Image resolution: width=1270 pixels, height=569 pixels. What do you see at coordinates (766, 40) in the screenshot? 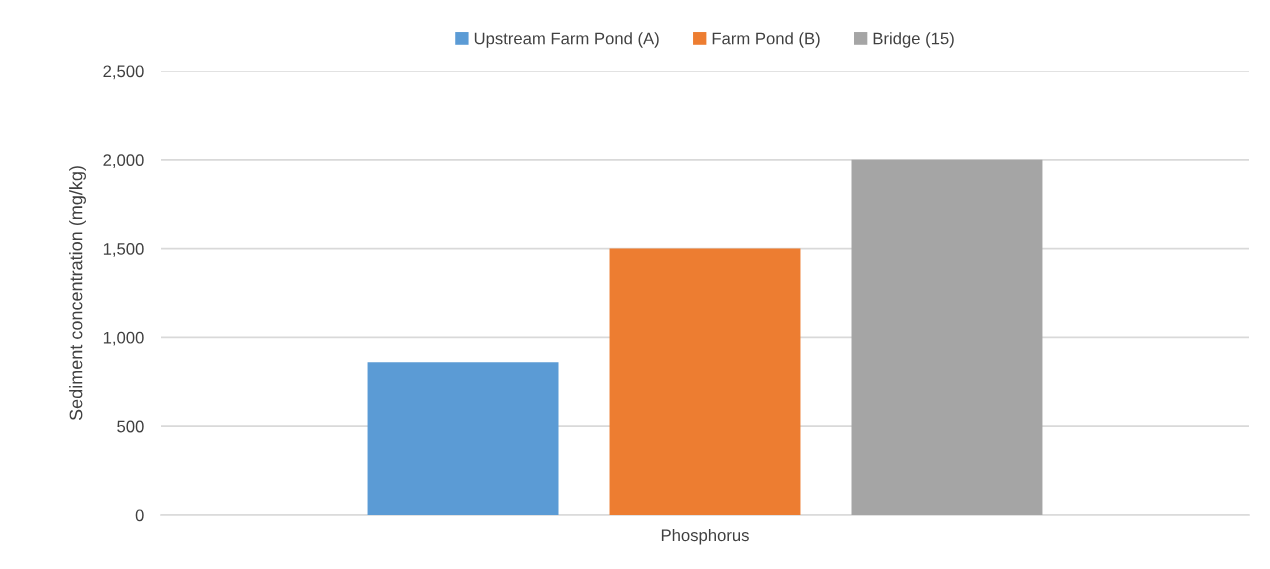
I see `legend-label: Farm Pond (B)` at bounding box center [766, 40].